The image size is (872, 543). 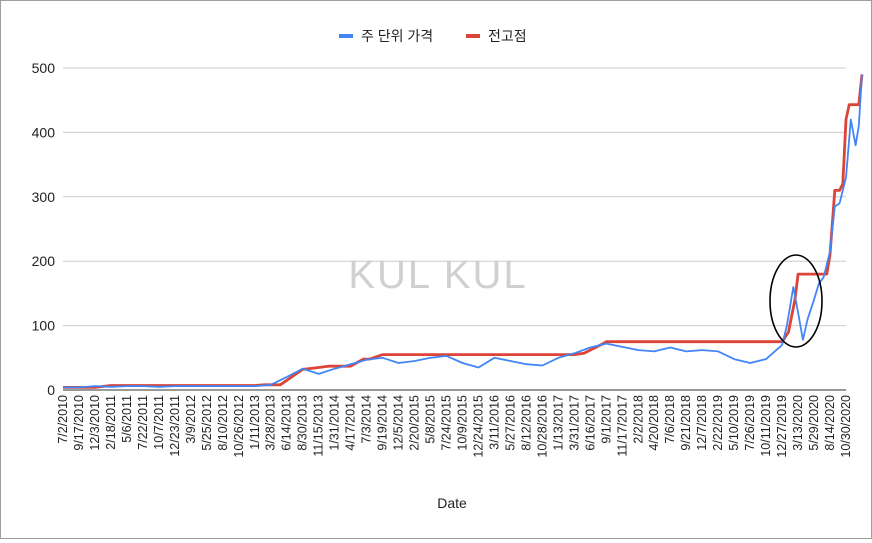 I want to click on x-tick-label: 11/17/2017, so click(x=622, y=426).